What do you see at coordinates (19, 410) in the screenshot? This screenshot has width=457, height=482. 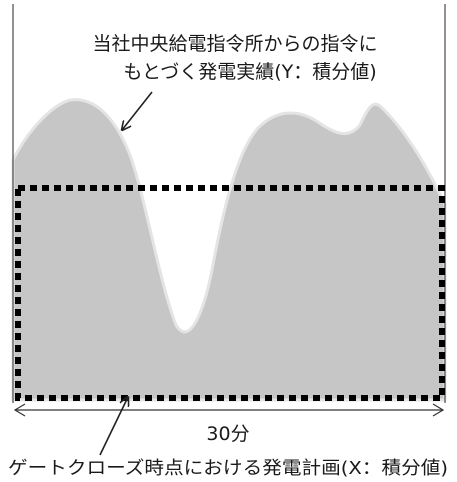 I see `duration-left-arrowhead` at bounding box center [19, 410].